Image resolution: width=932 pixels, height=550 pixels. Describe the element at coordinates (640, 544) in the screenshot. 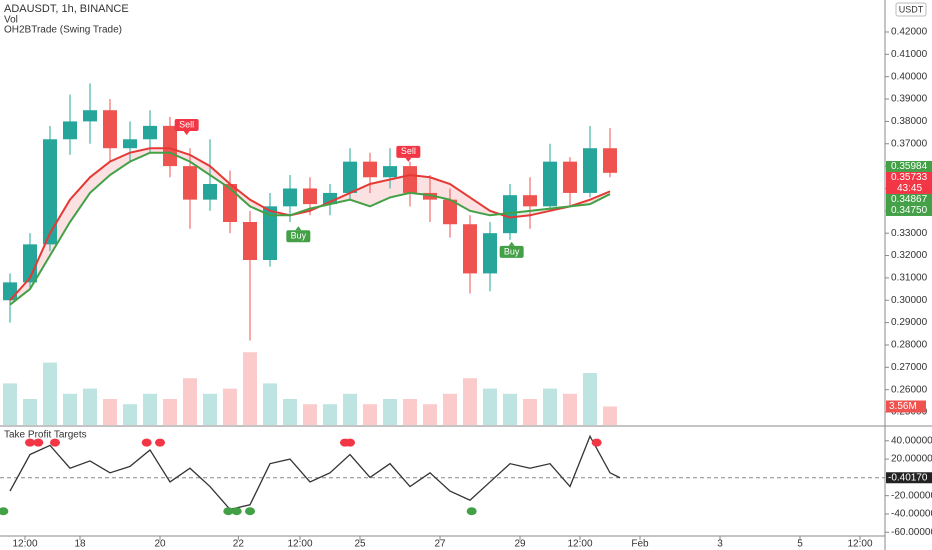

I see `x-tick-label: Feb` at that location.